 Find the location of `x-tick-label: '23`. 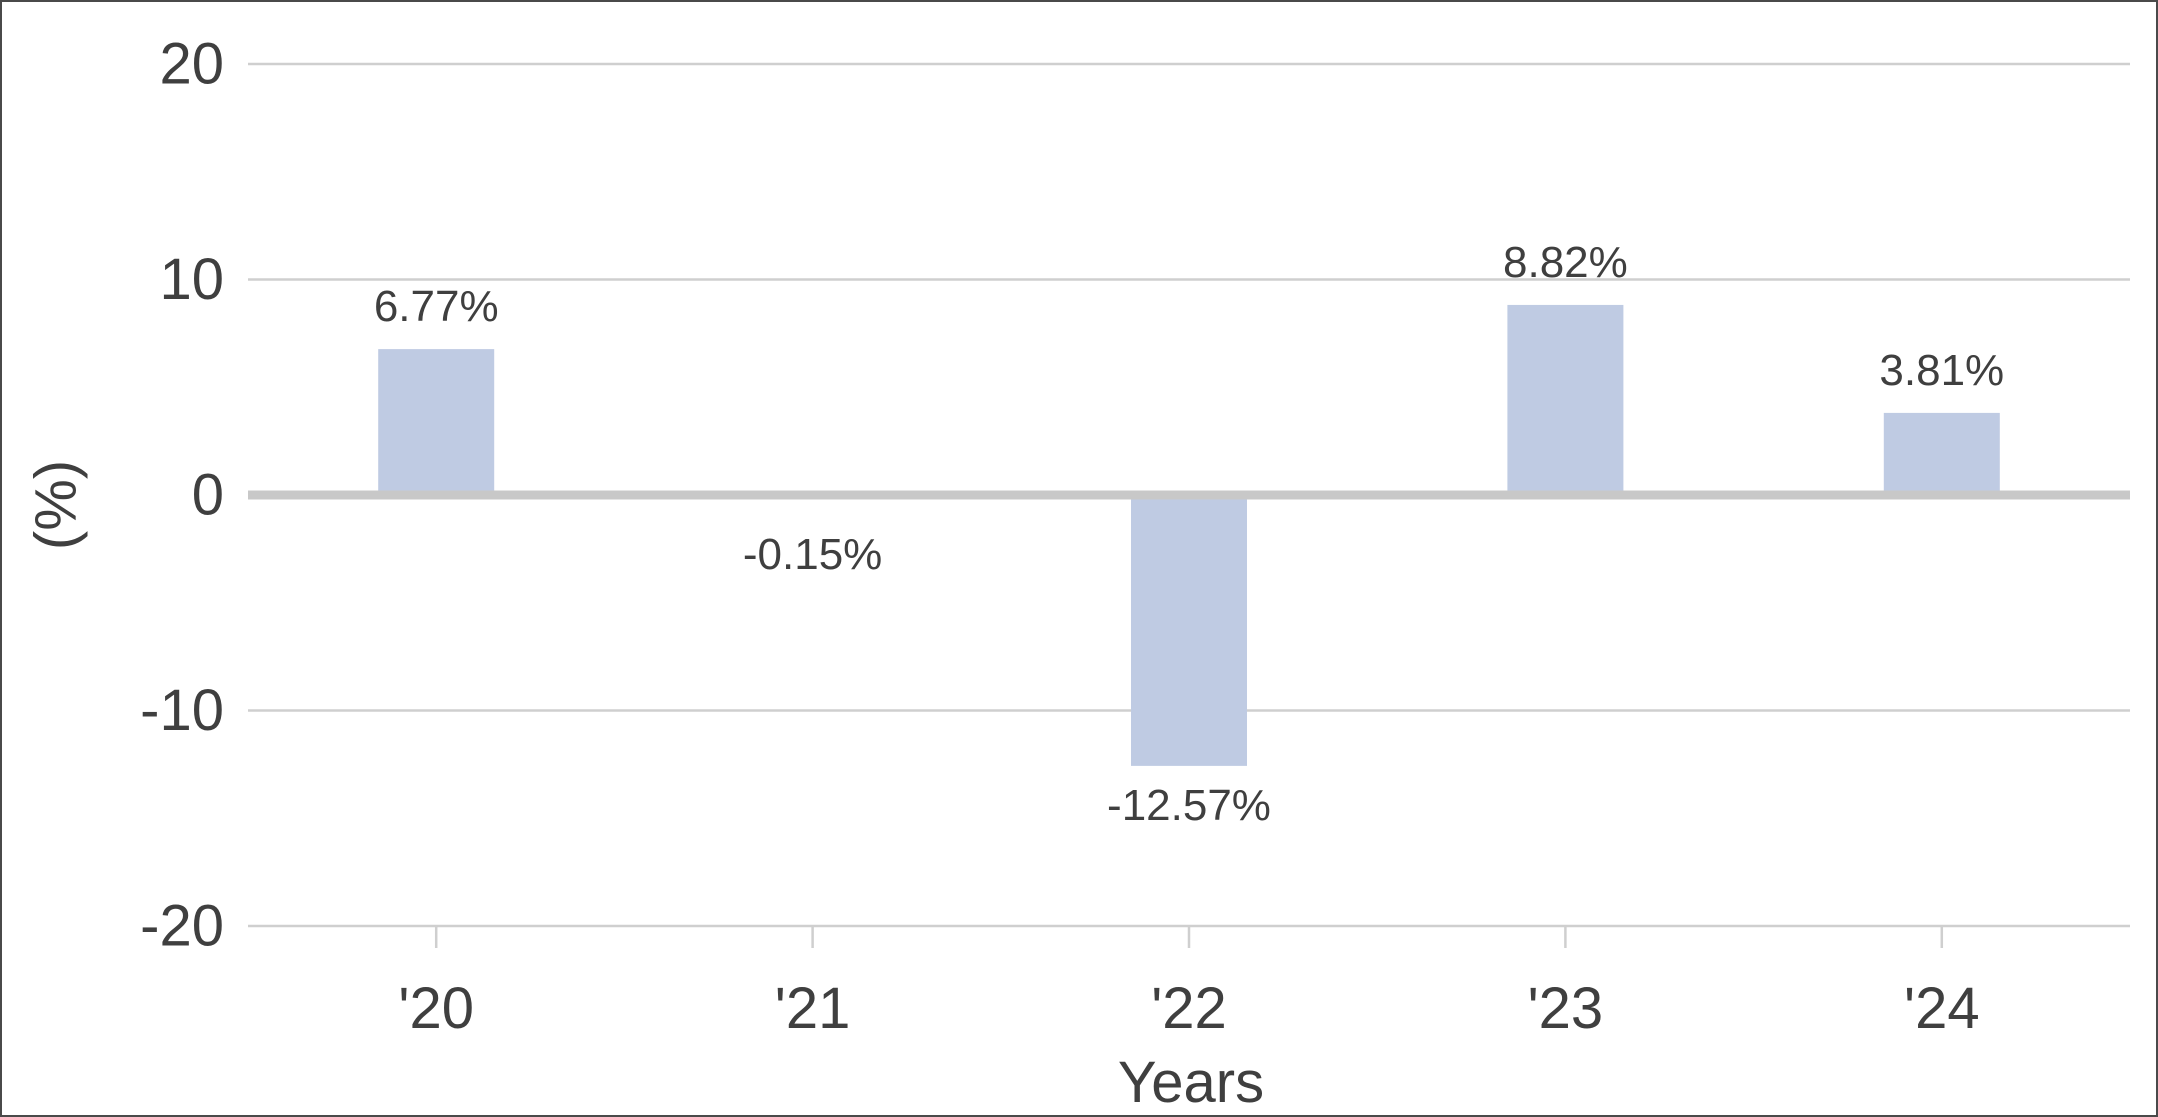

x-tick-label: '23 is located at coordinates (1566, 1008).